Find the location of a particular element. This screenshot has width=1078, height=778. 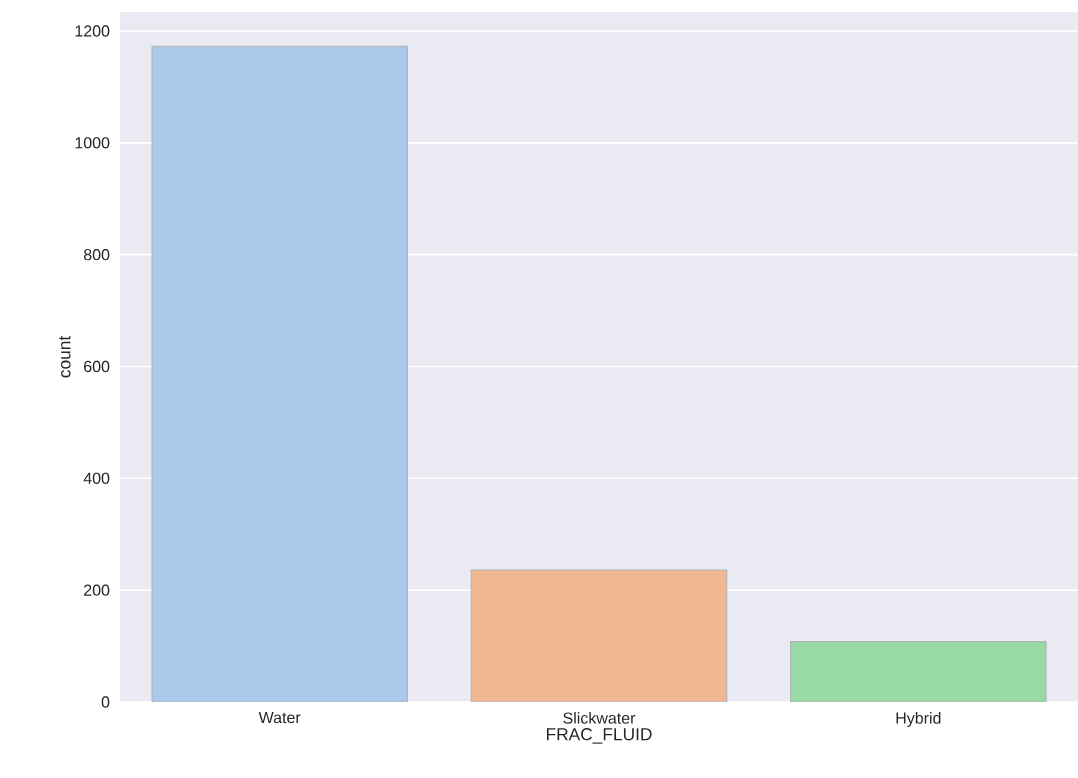

y-tick-label: 600 is located at coordinates (97, 366).